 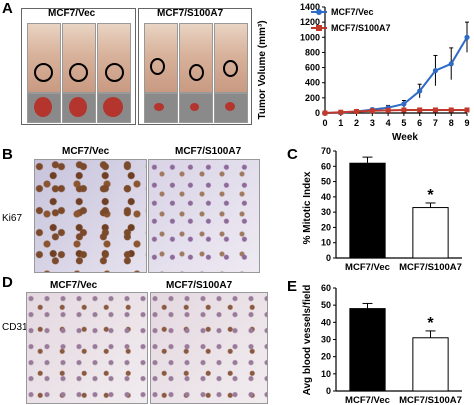 What do you see at coordinates (12, 218) in the screenshot?
I see `side-label-ki67: Ki67` at bounding box center [12, 218].